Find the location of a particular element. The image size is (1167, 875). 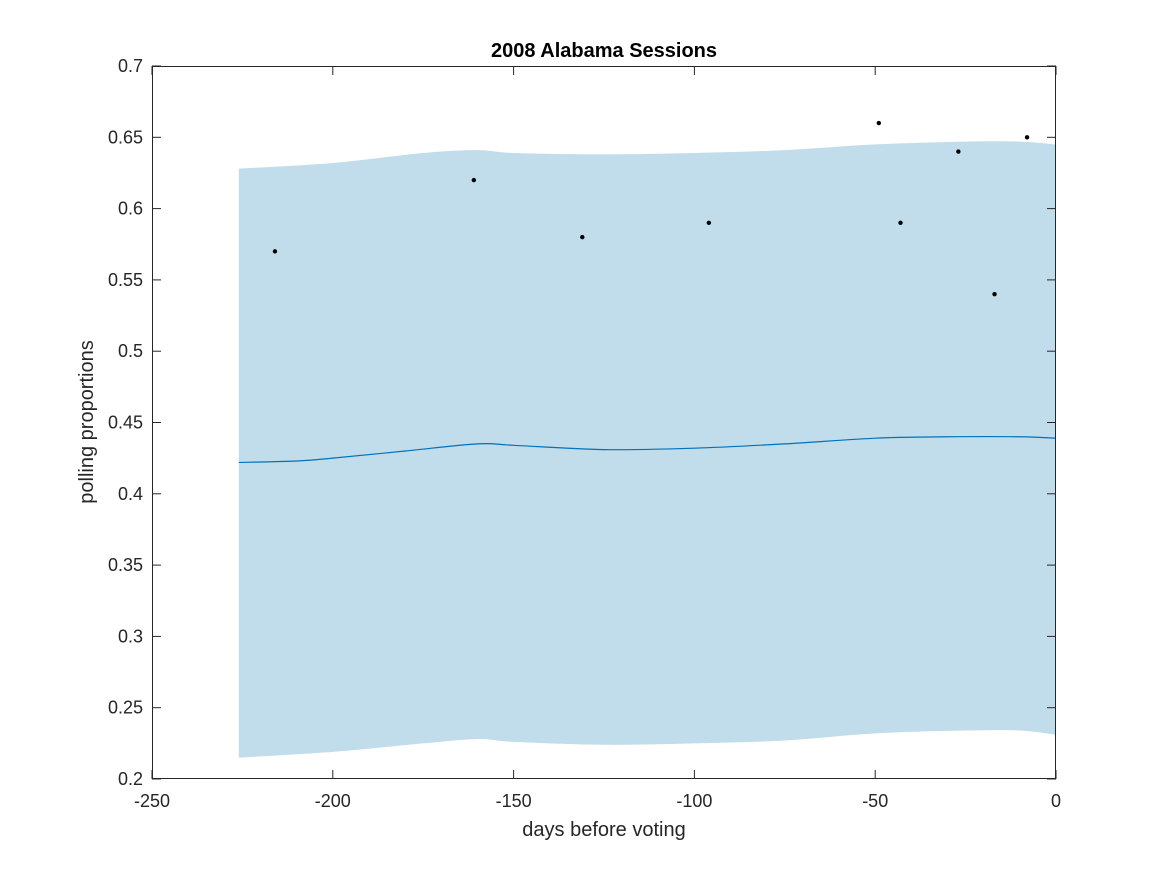

y-tick-label: 0.55 is located at coordinates (125, 280).